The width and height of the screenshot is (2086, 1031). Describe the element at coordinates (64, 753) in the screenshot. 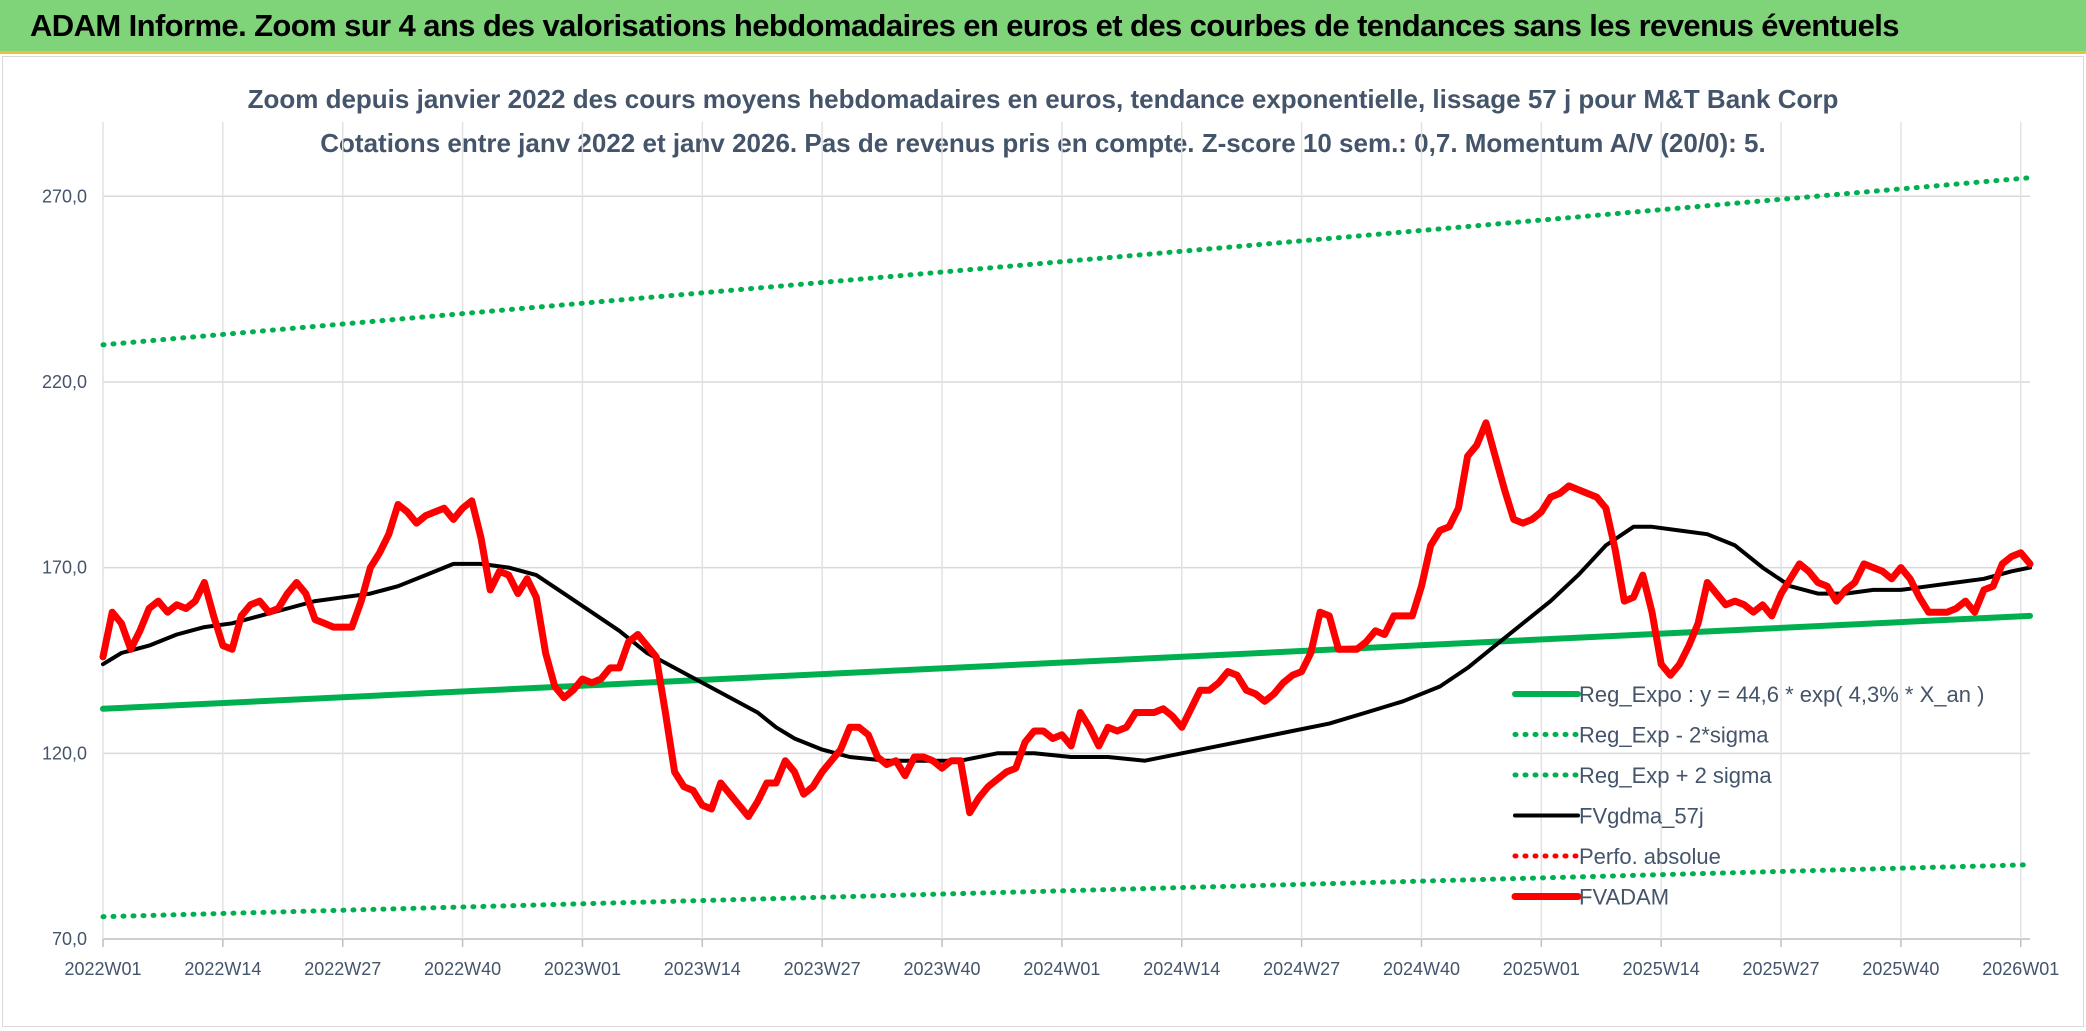

I see `y-tick-label: 120,0` at that location.